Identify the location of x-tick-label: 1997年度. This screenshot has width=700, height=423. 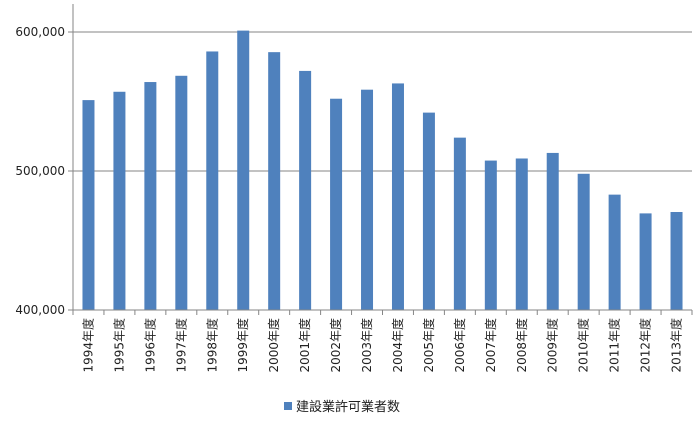
(180, 345).